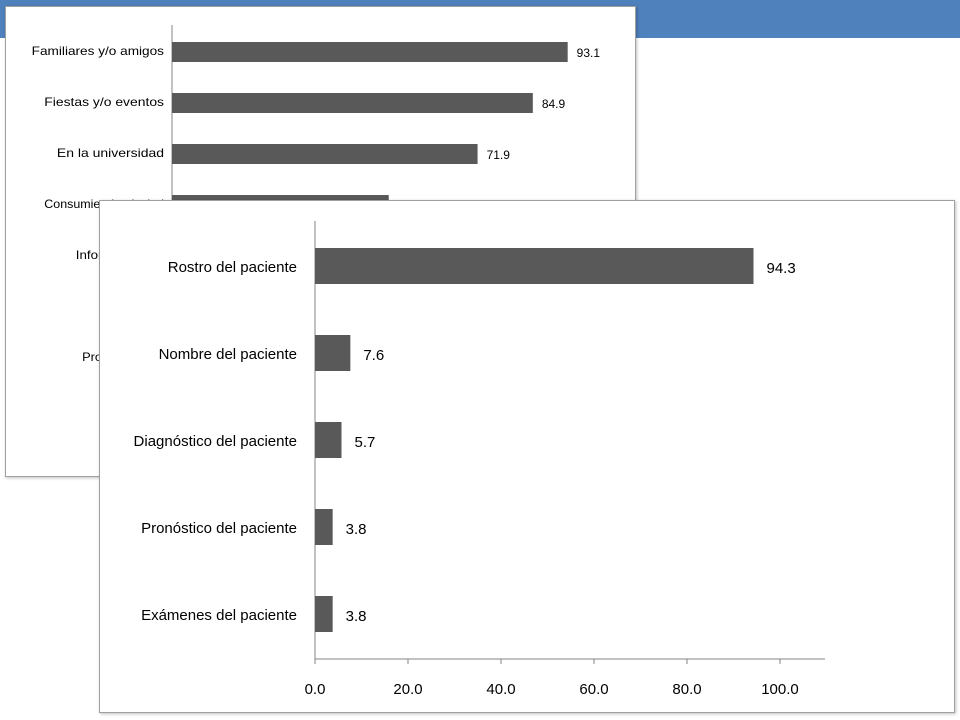 This screenshot has height=720, width=960. Describe the element at coordinates (407, 689) in the screenshot. I see `x-tick-label: 20.0` at that location.